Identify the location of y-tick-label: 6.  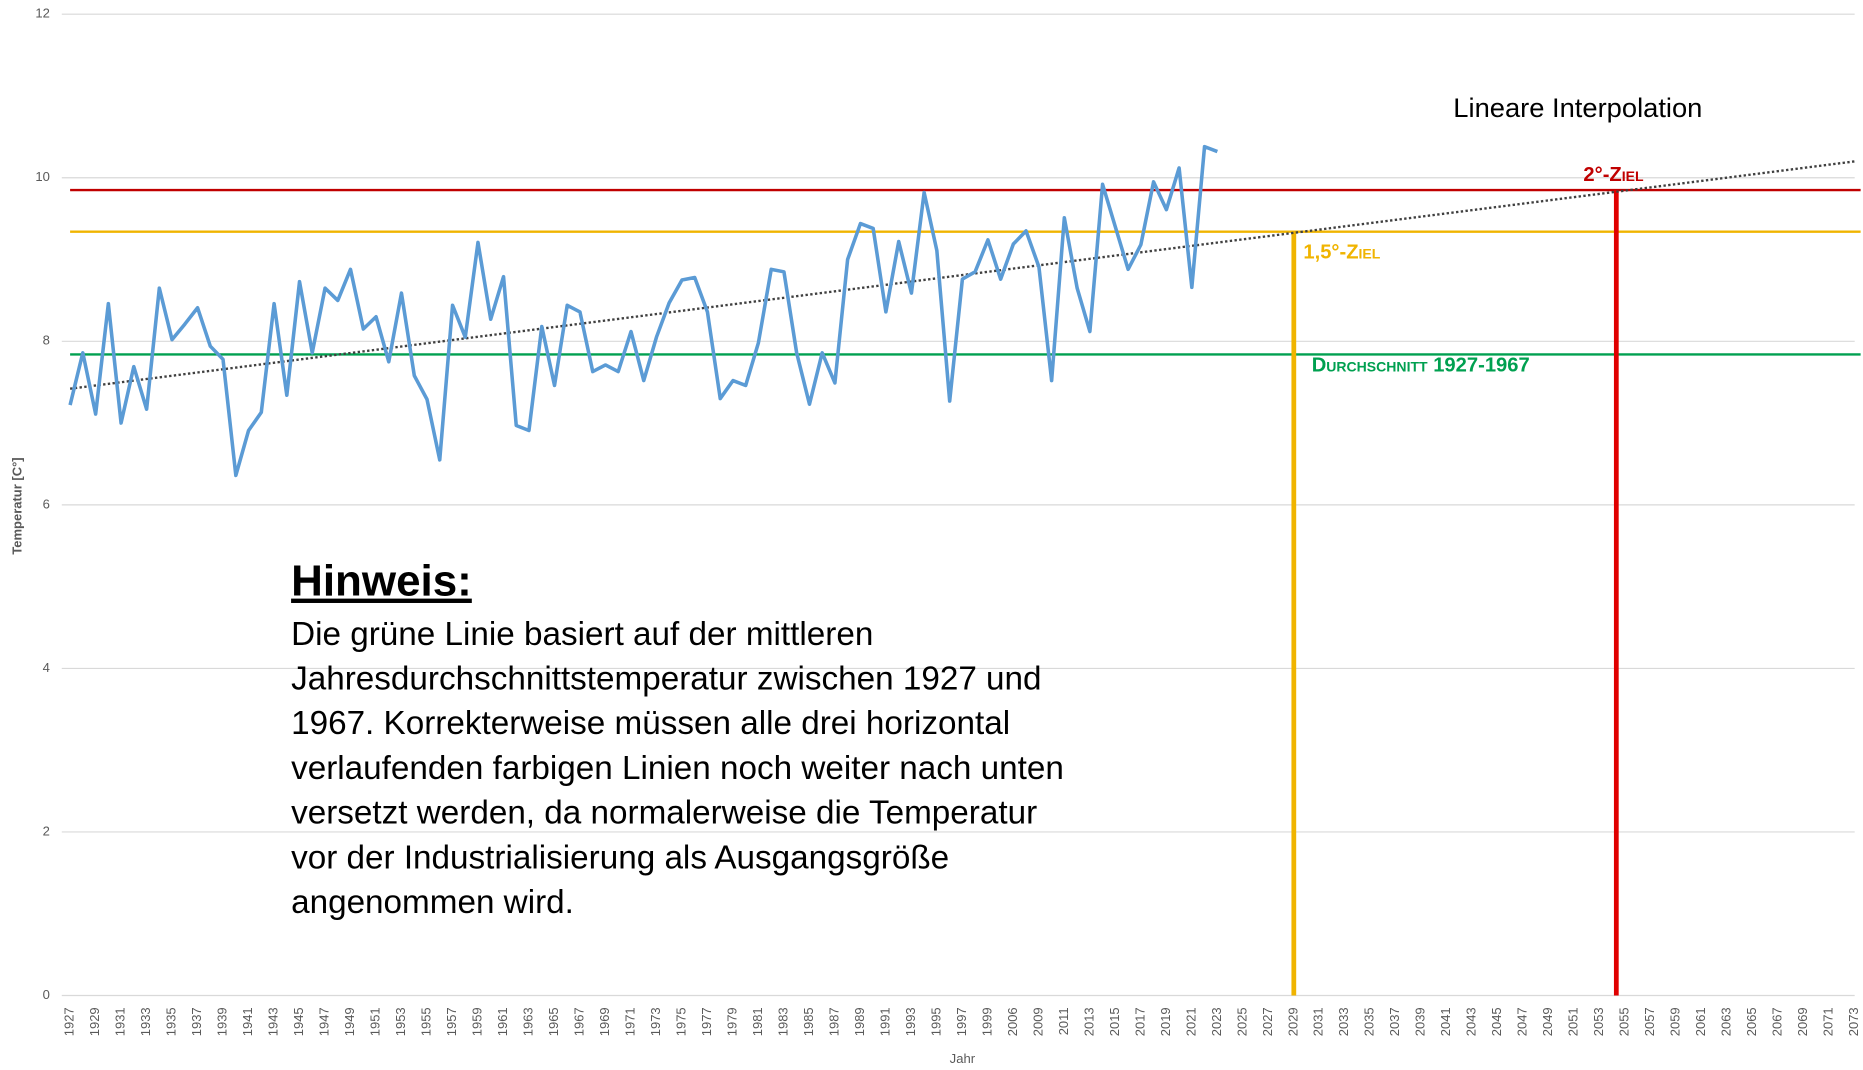
(46, 503).